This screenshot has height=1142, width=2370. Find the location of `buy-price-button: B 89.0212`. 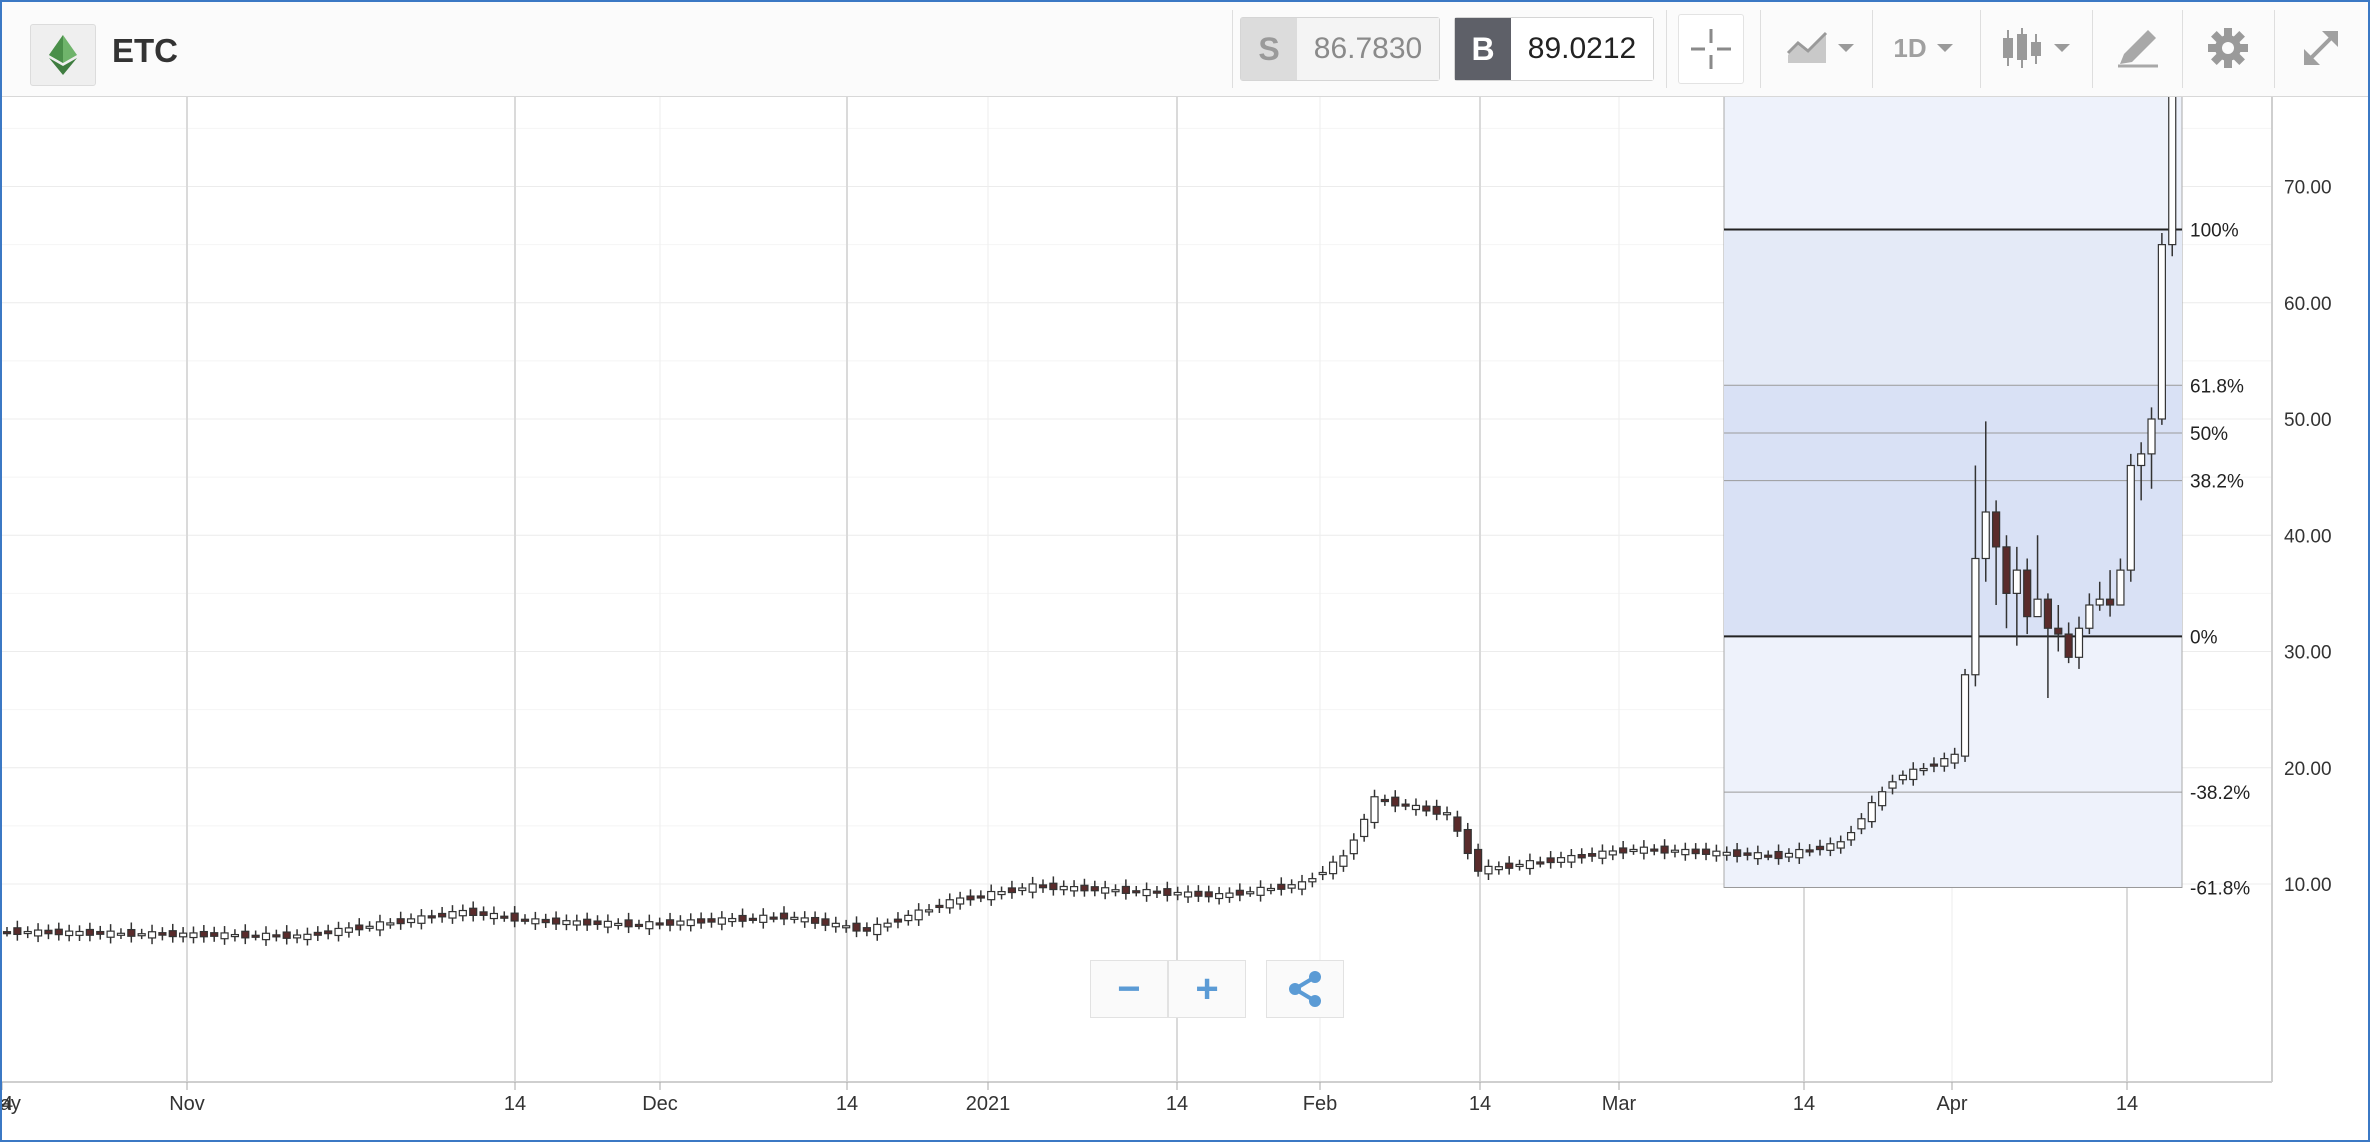

buy-price-button: B 89.0212 is located at coordinates (1554, 49).